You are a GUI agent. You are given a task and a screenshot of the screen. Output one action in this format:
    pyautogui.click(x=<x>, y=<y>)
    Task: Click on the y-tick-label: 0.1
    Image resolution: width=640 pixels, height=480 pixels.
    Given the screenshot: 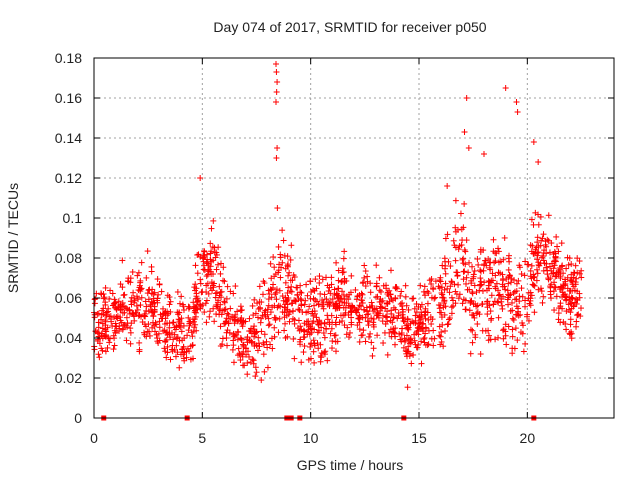 What is the action you would take?
    pyautogui.click(x=73, y=218)
    